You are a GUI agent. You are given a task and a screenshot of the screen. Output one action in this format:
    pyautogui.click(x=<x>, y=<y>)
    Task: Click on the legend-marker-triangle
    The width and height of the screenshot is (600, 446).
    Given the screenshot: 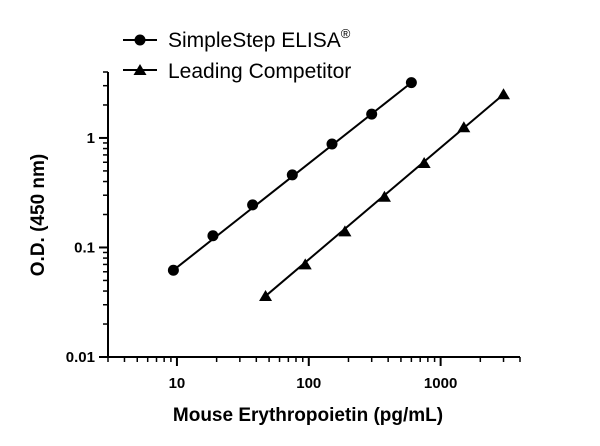 What is the action you would take?
    pyautogui.click(x=140, y=69)
    